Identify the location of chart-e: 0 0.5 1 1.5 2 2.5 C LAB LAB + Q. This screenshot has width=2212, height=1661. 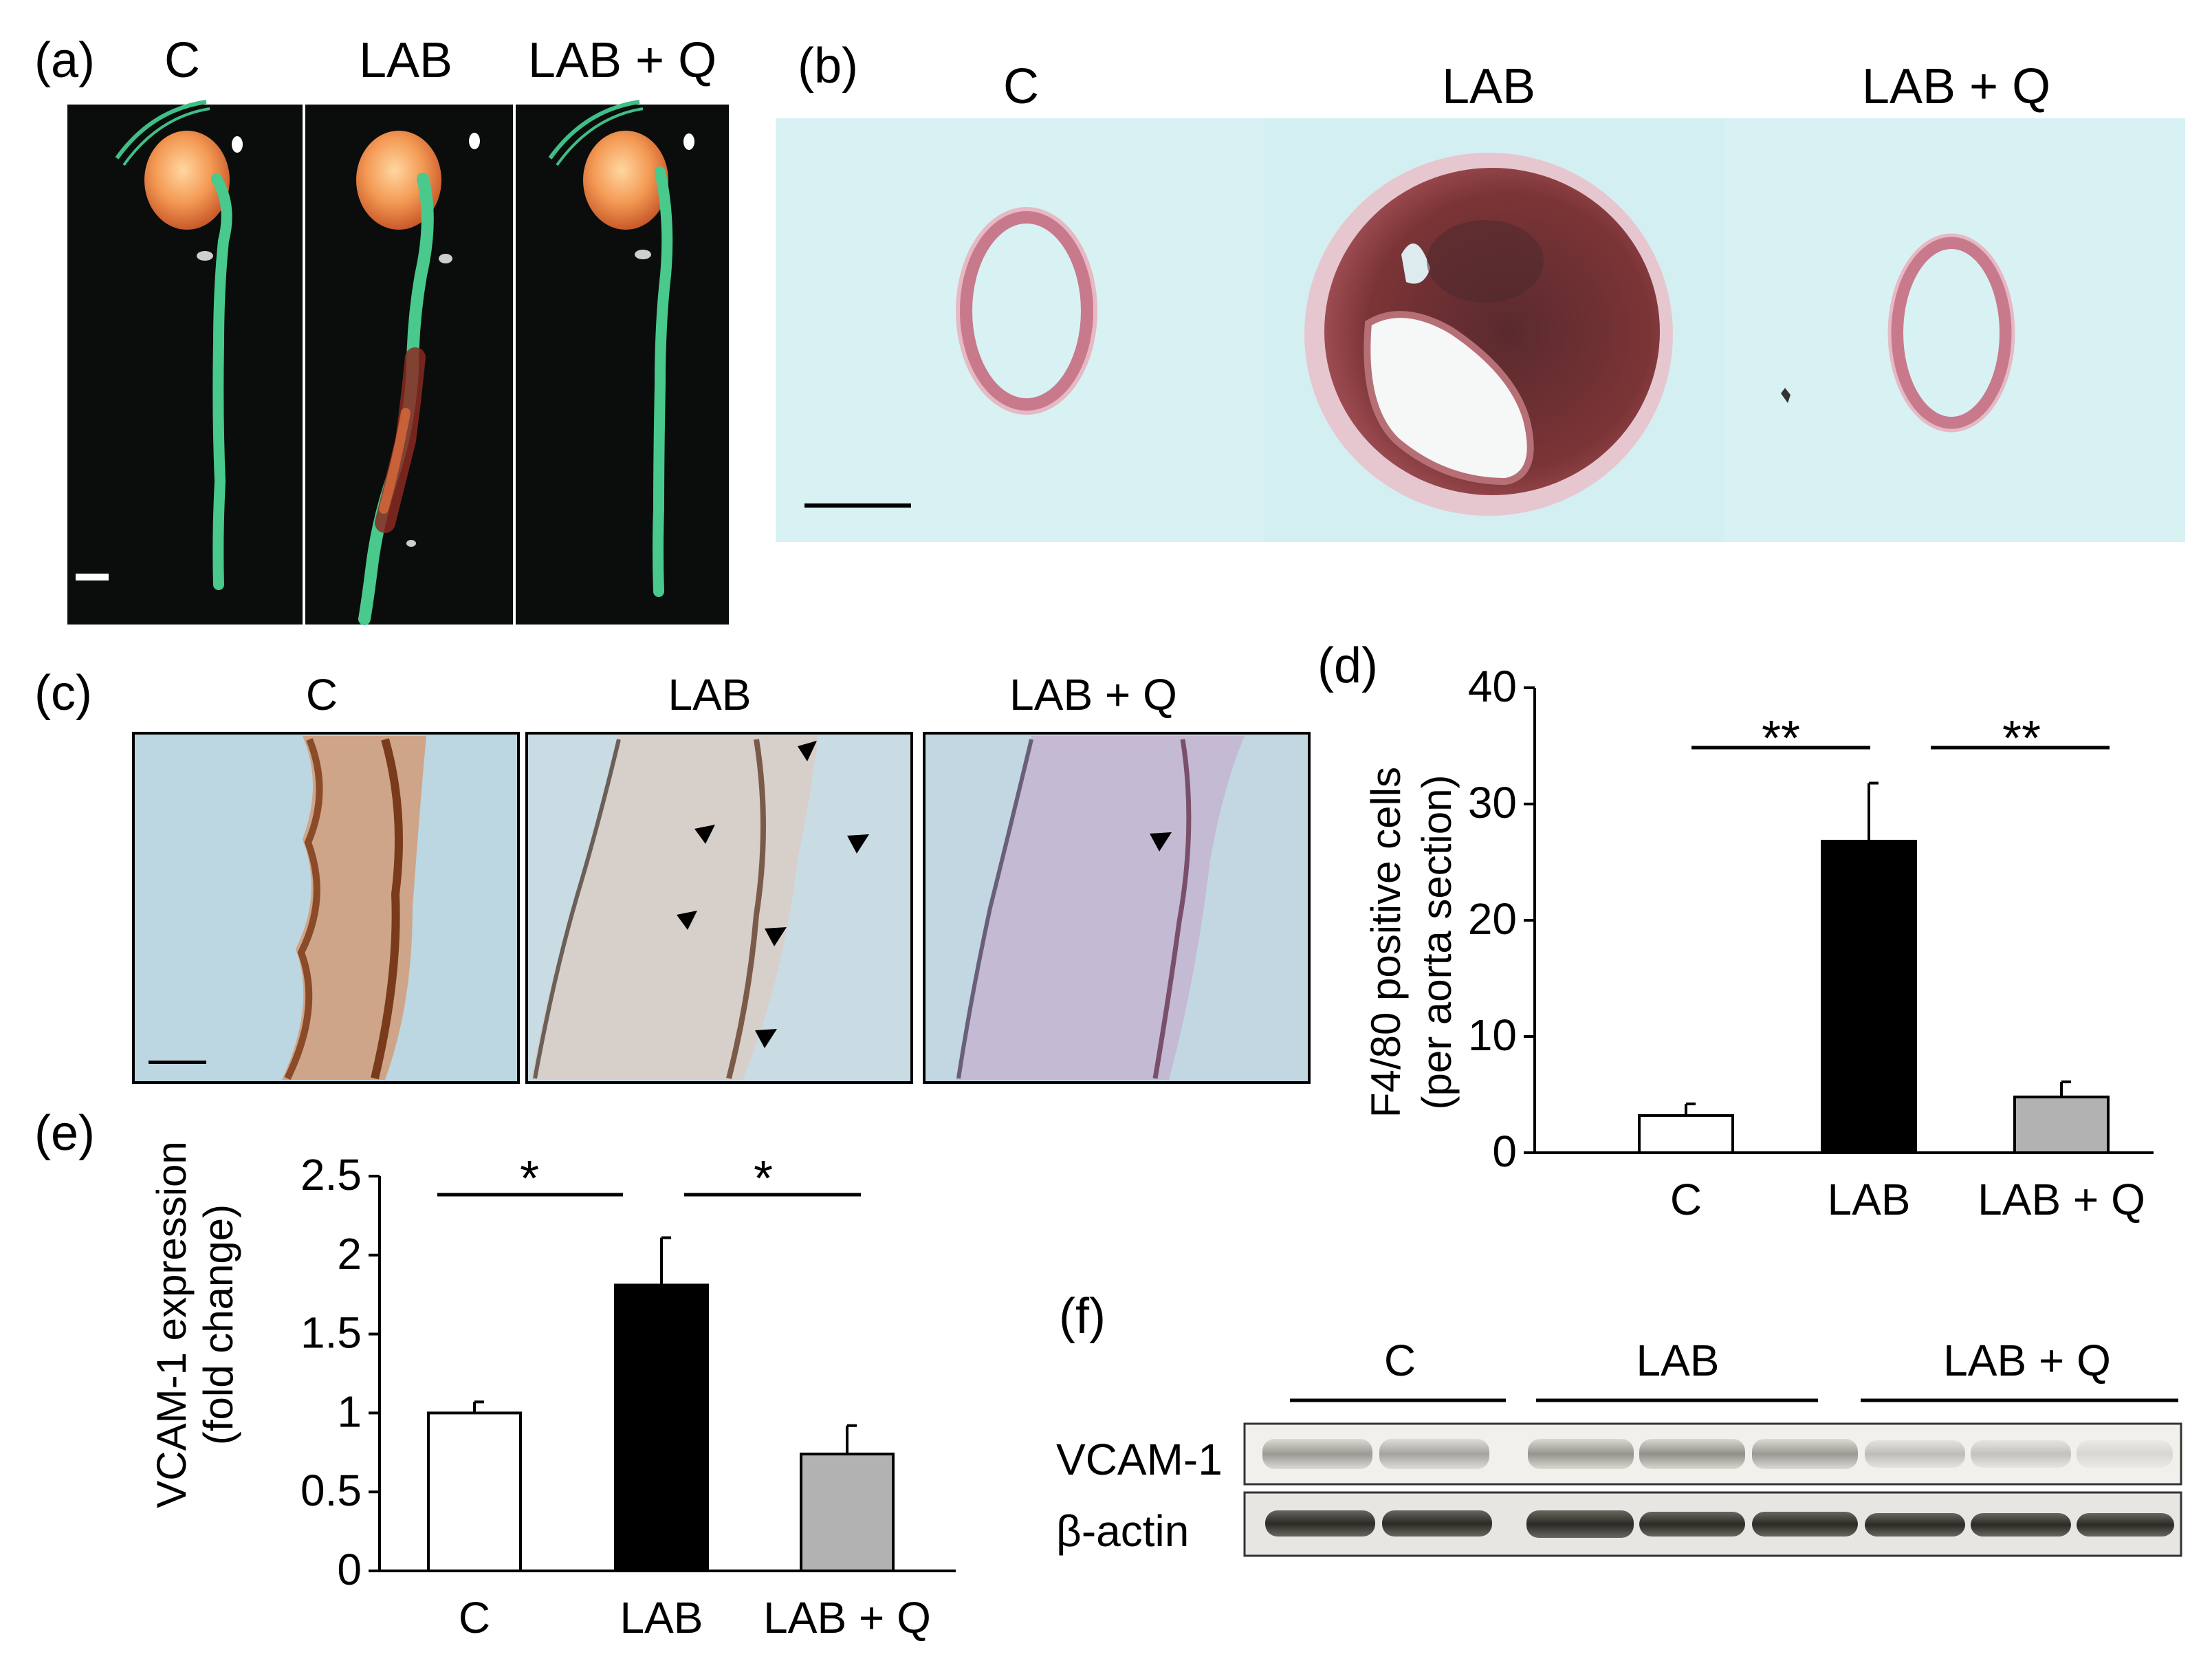
(628, 1396).